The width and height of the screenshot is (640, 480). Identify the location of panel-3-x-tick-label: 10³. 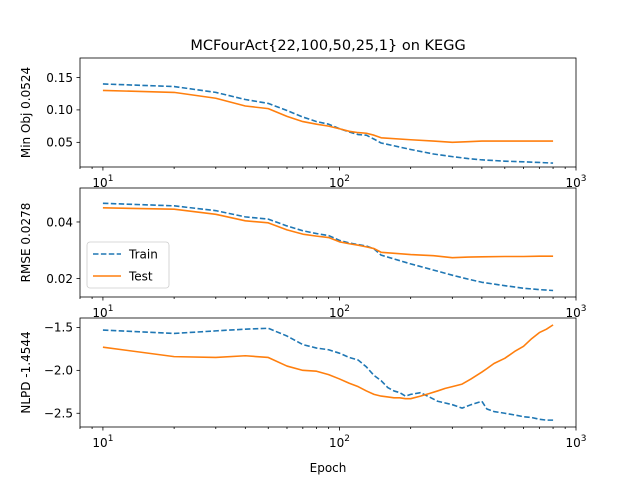
(575, 442).